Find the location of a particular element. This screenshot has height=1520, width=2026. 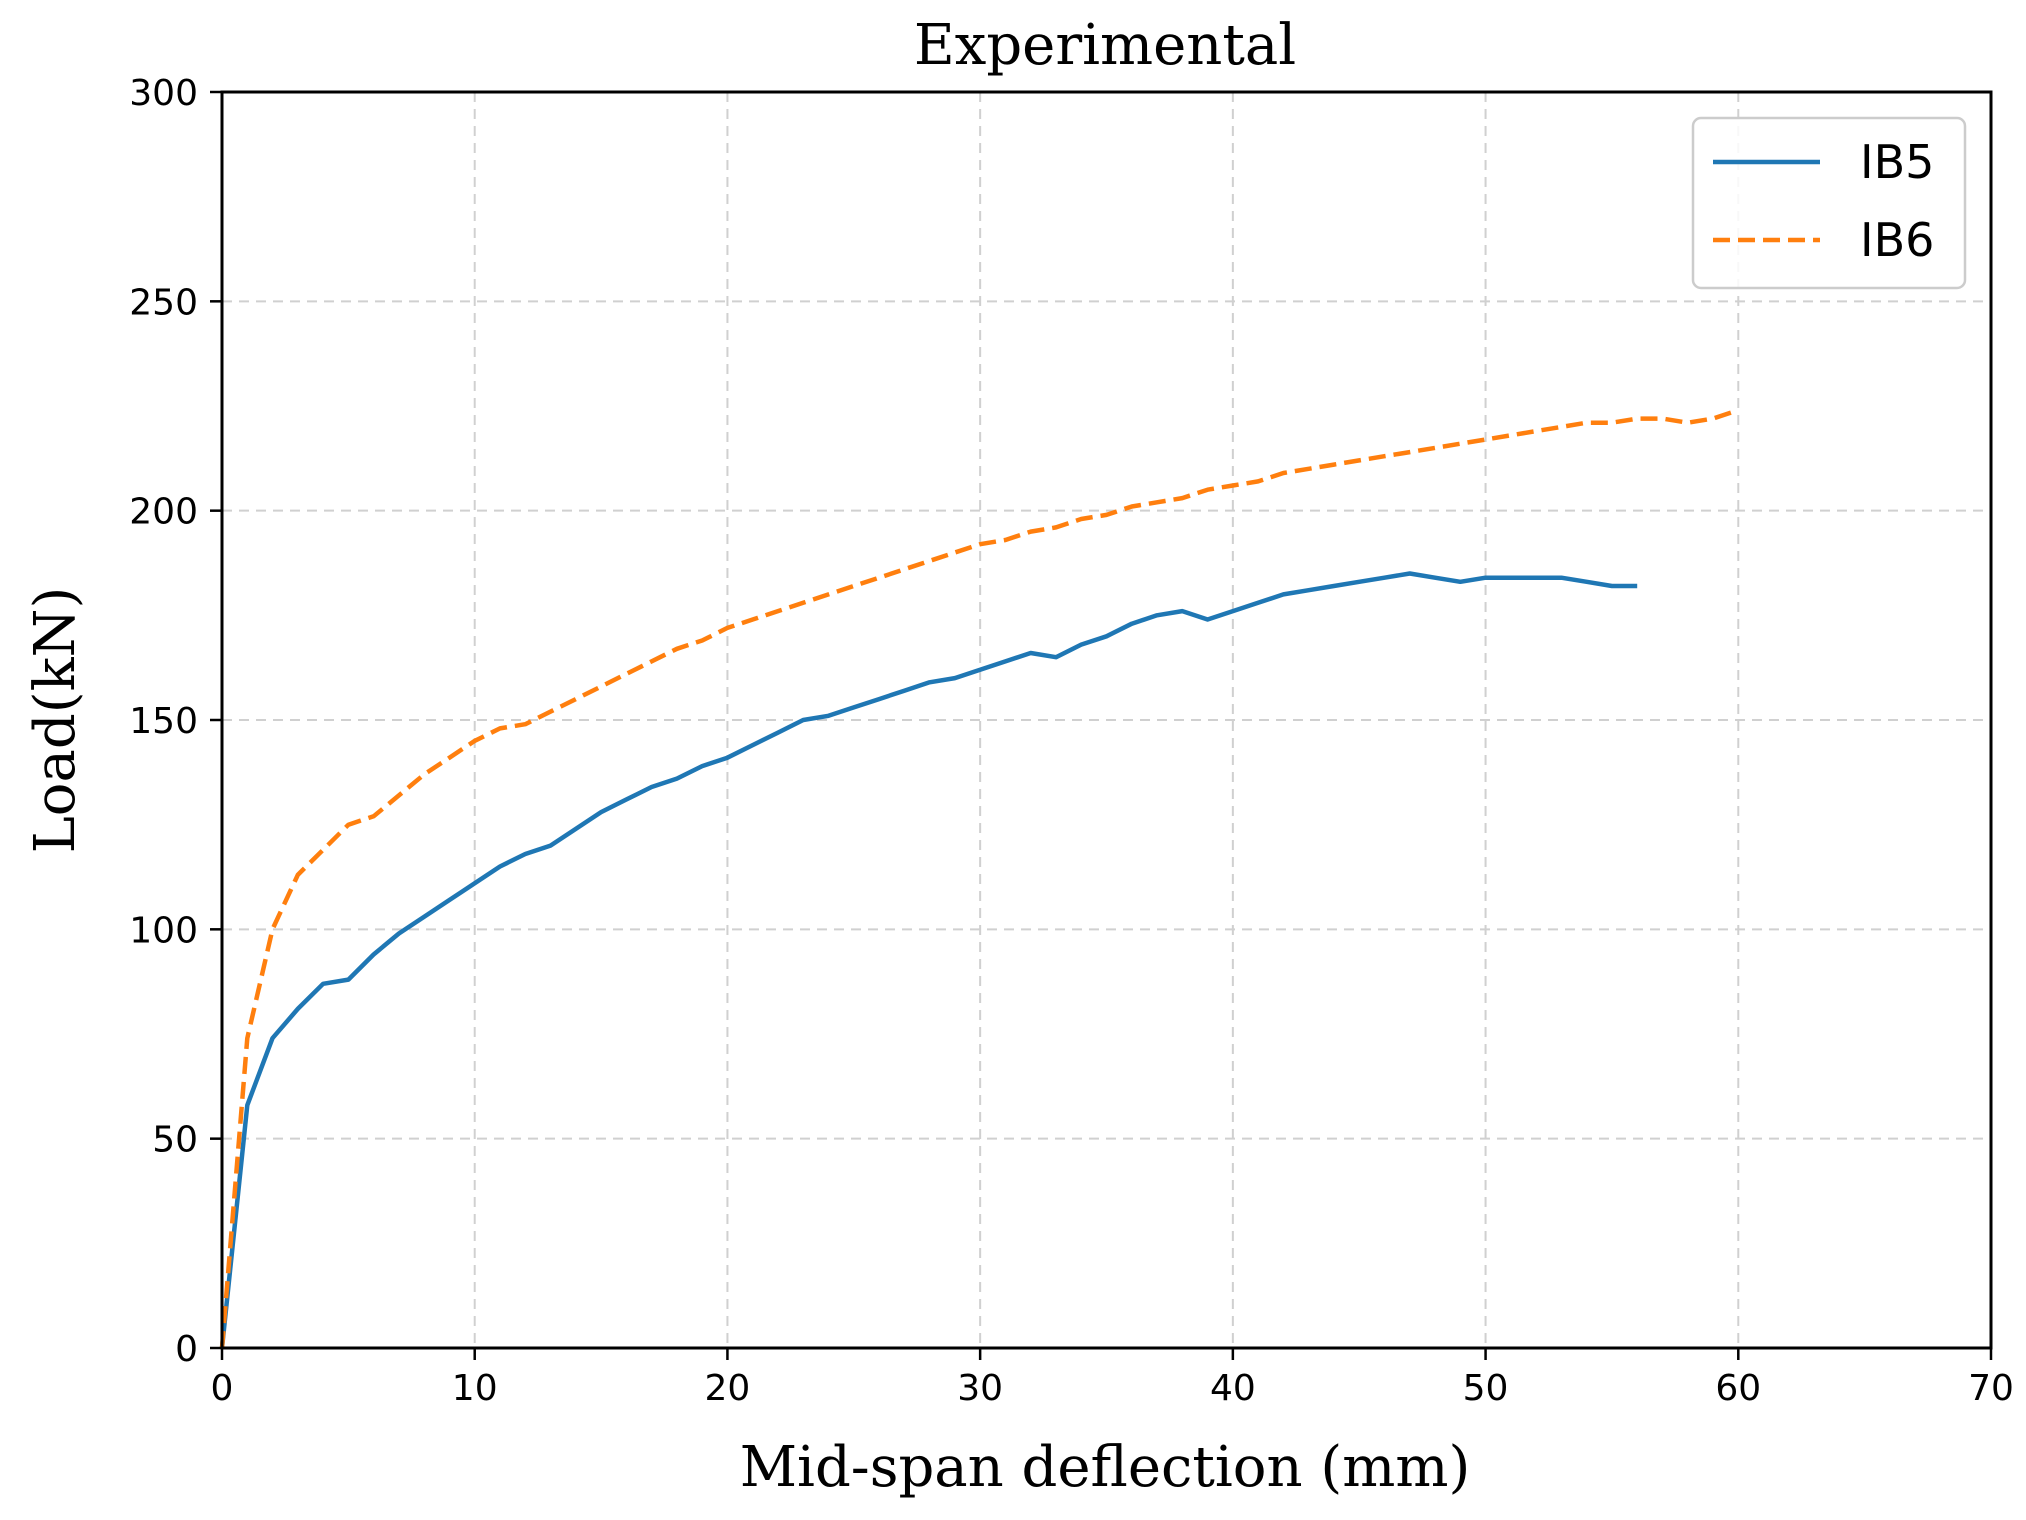

x-tick-label: 60 is located at coordinates (1738, 1388).